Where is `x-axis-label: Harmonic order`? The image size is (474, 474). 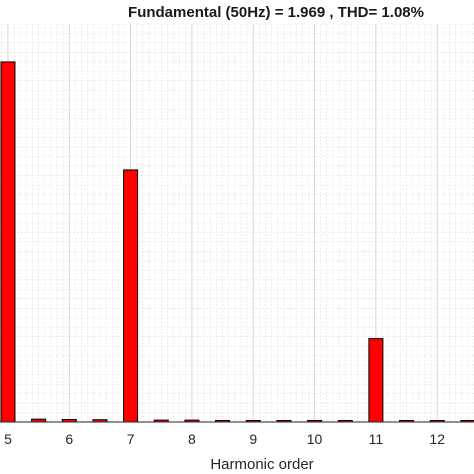 x-axis-label: Harmonic order is located at coordinates (261, 464).